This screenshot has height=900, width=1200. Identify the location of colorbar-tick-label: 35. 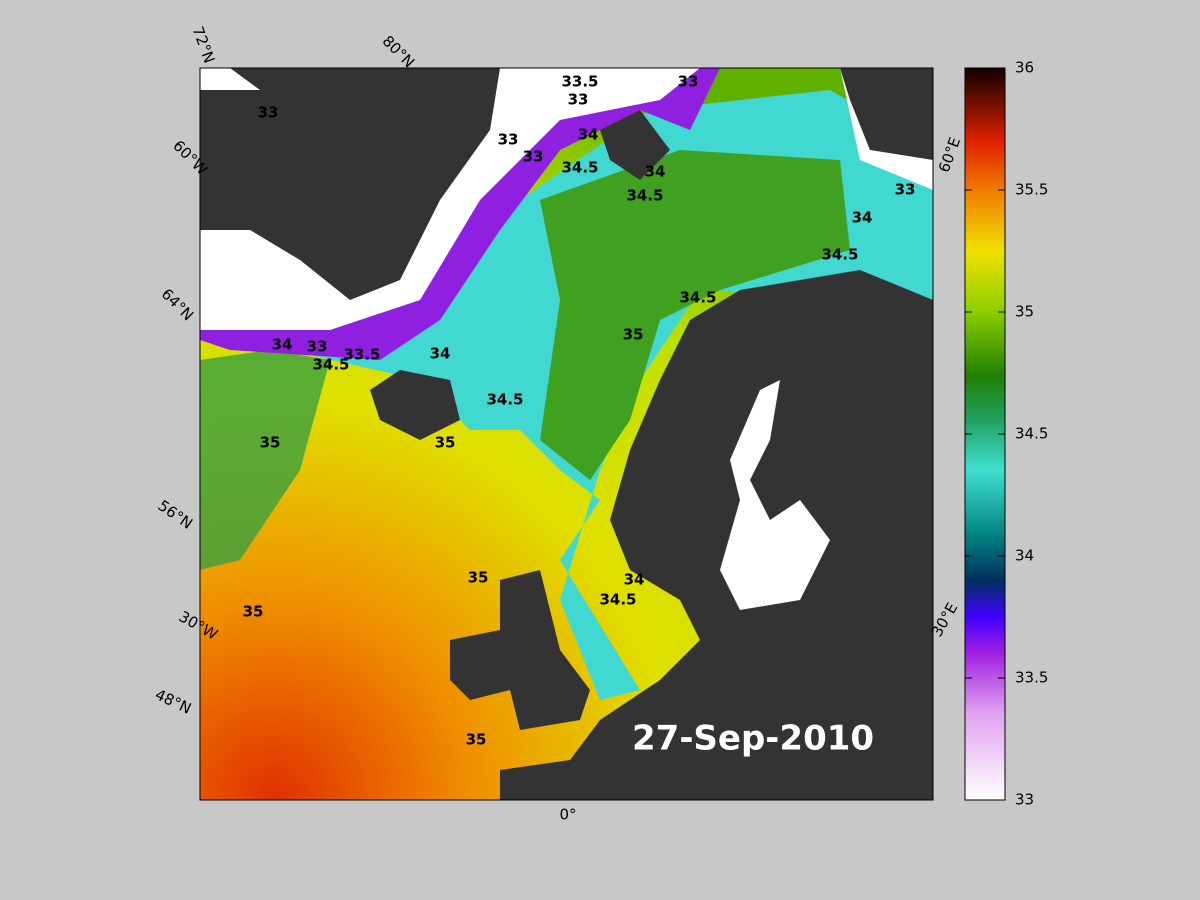
(1024, 312).